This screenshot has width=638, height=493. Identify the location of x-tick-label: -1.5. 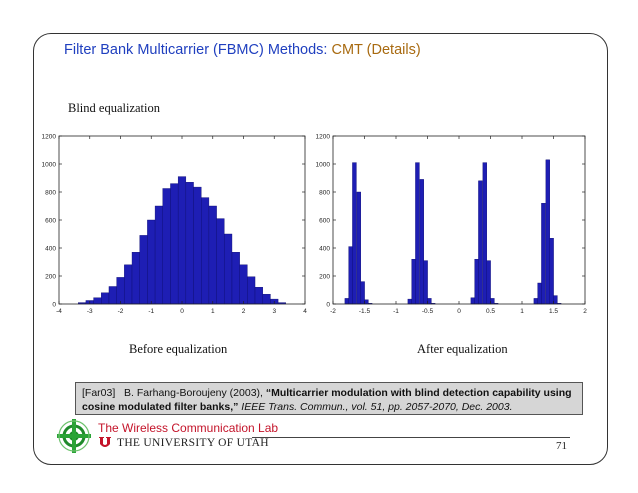
(365, 311).